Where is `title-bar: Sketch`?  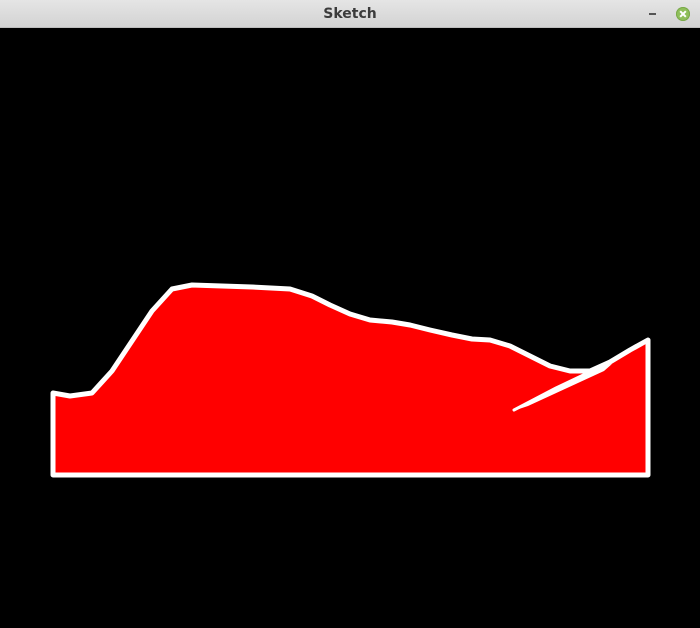 title-bar: Sketch is located at coordinates (350, 14).